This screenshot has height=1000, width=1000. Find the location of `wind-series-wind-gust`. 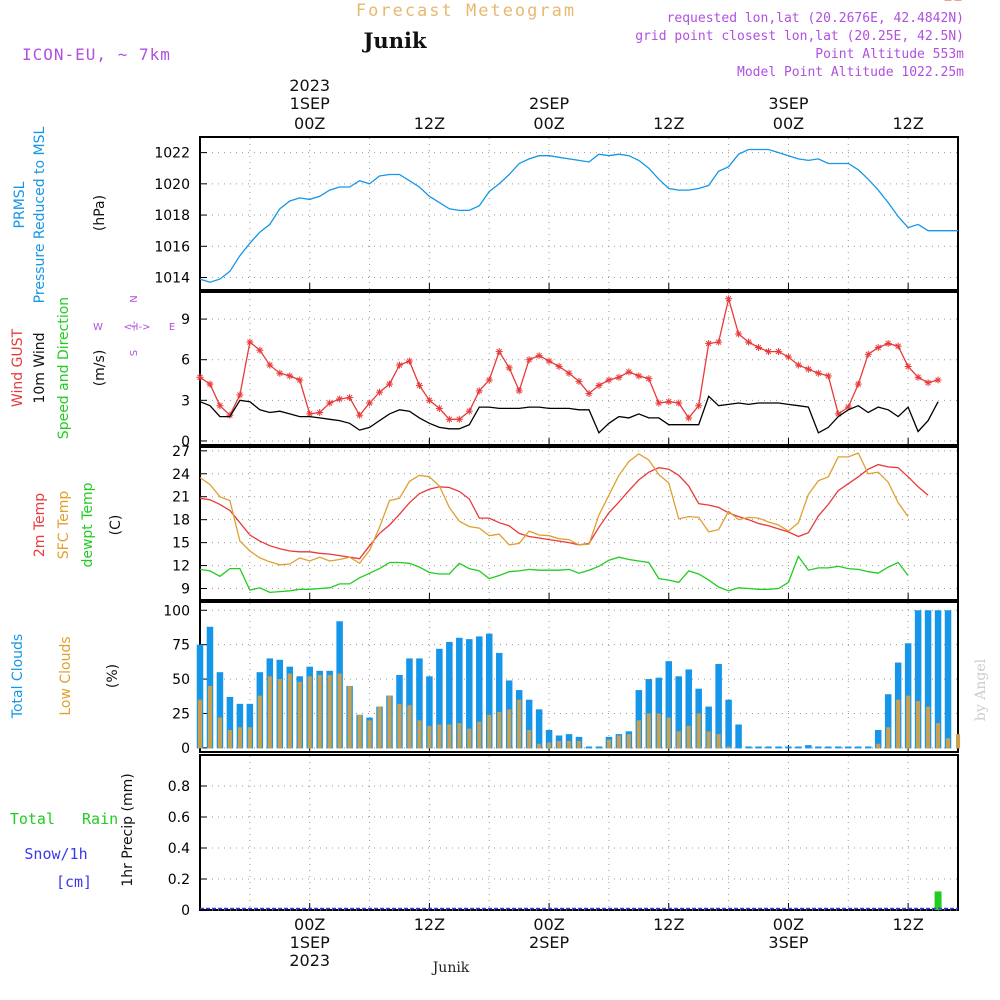

wind-series-wind-gust is located at coordinates (569, 359).